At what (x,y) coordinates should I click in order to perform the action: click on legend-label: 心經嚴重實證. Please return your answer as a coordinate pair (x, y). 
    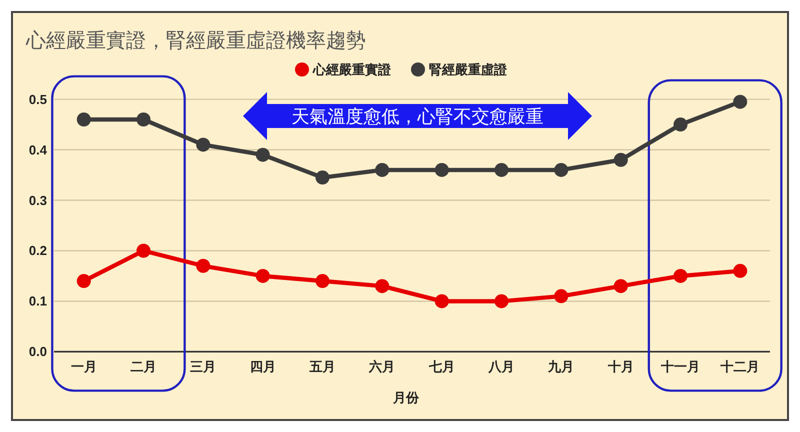
    Looking at the image, I should click on (352, 69).